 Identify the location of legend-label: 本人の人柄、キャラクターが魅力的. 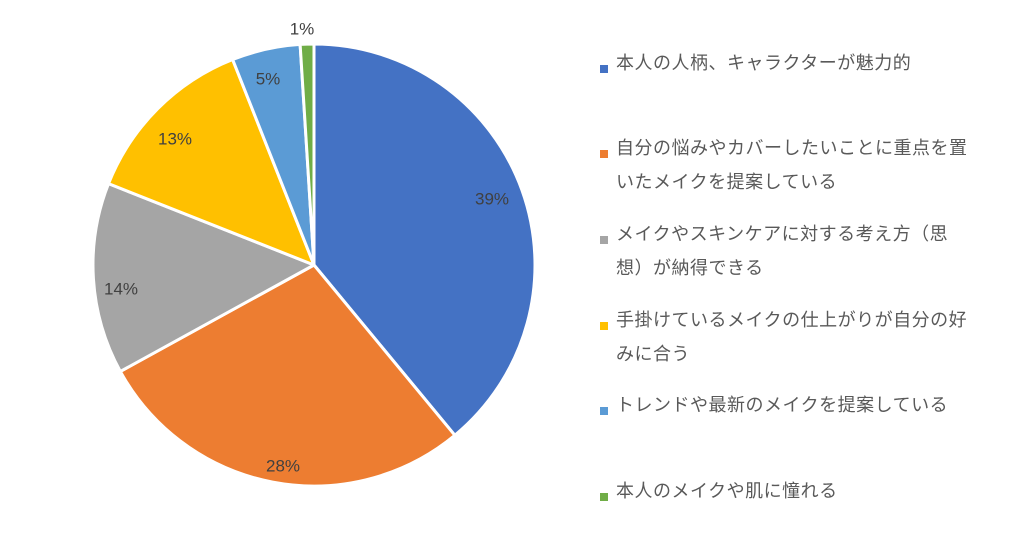
(764, 63).